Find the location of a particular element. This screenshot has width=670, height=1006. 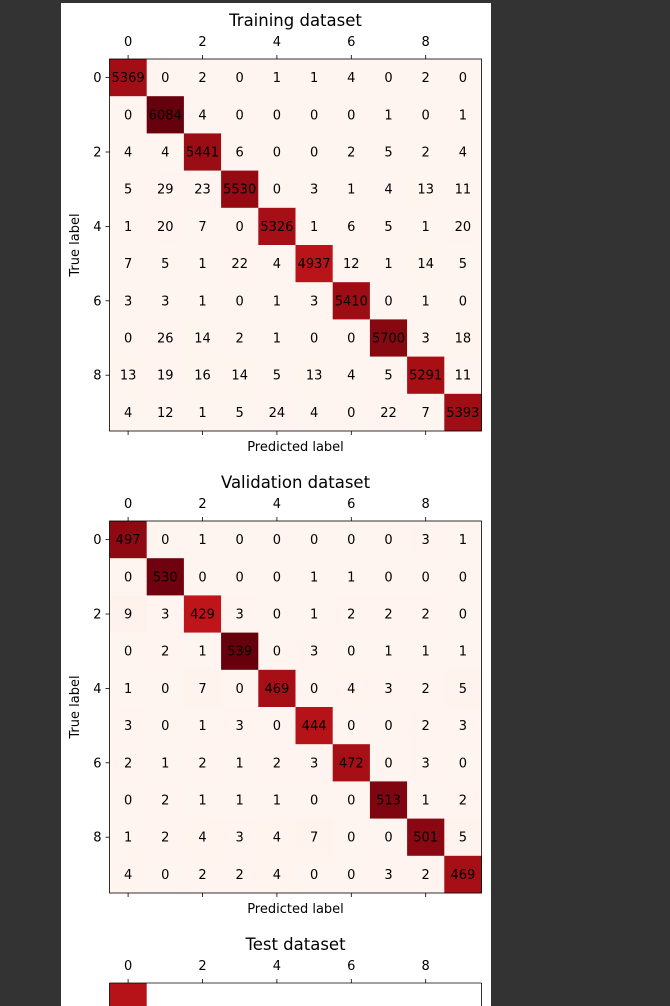

panel2-cell-value: 4 is located at coordinates (351, 689).